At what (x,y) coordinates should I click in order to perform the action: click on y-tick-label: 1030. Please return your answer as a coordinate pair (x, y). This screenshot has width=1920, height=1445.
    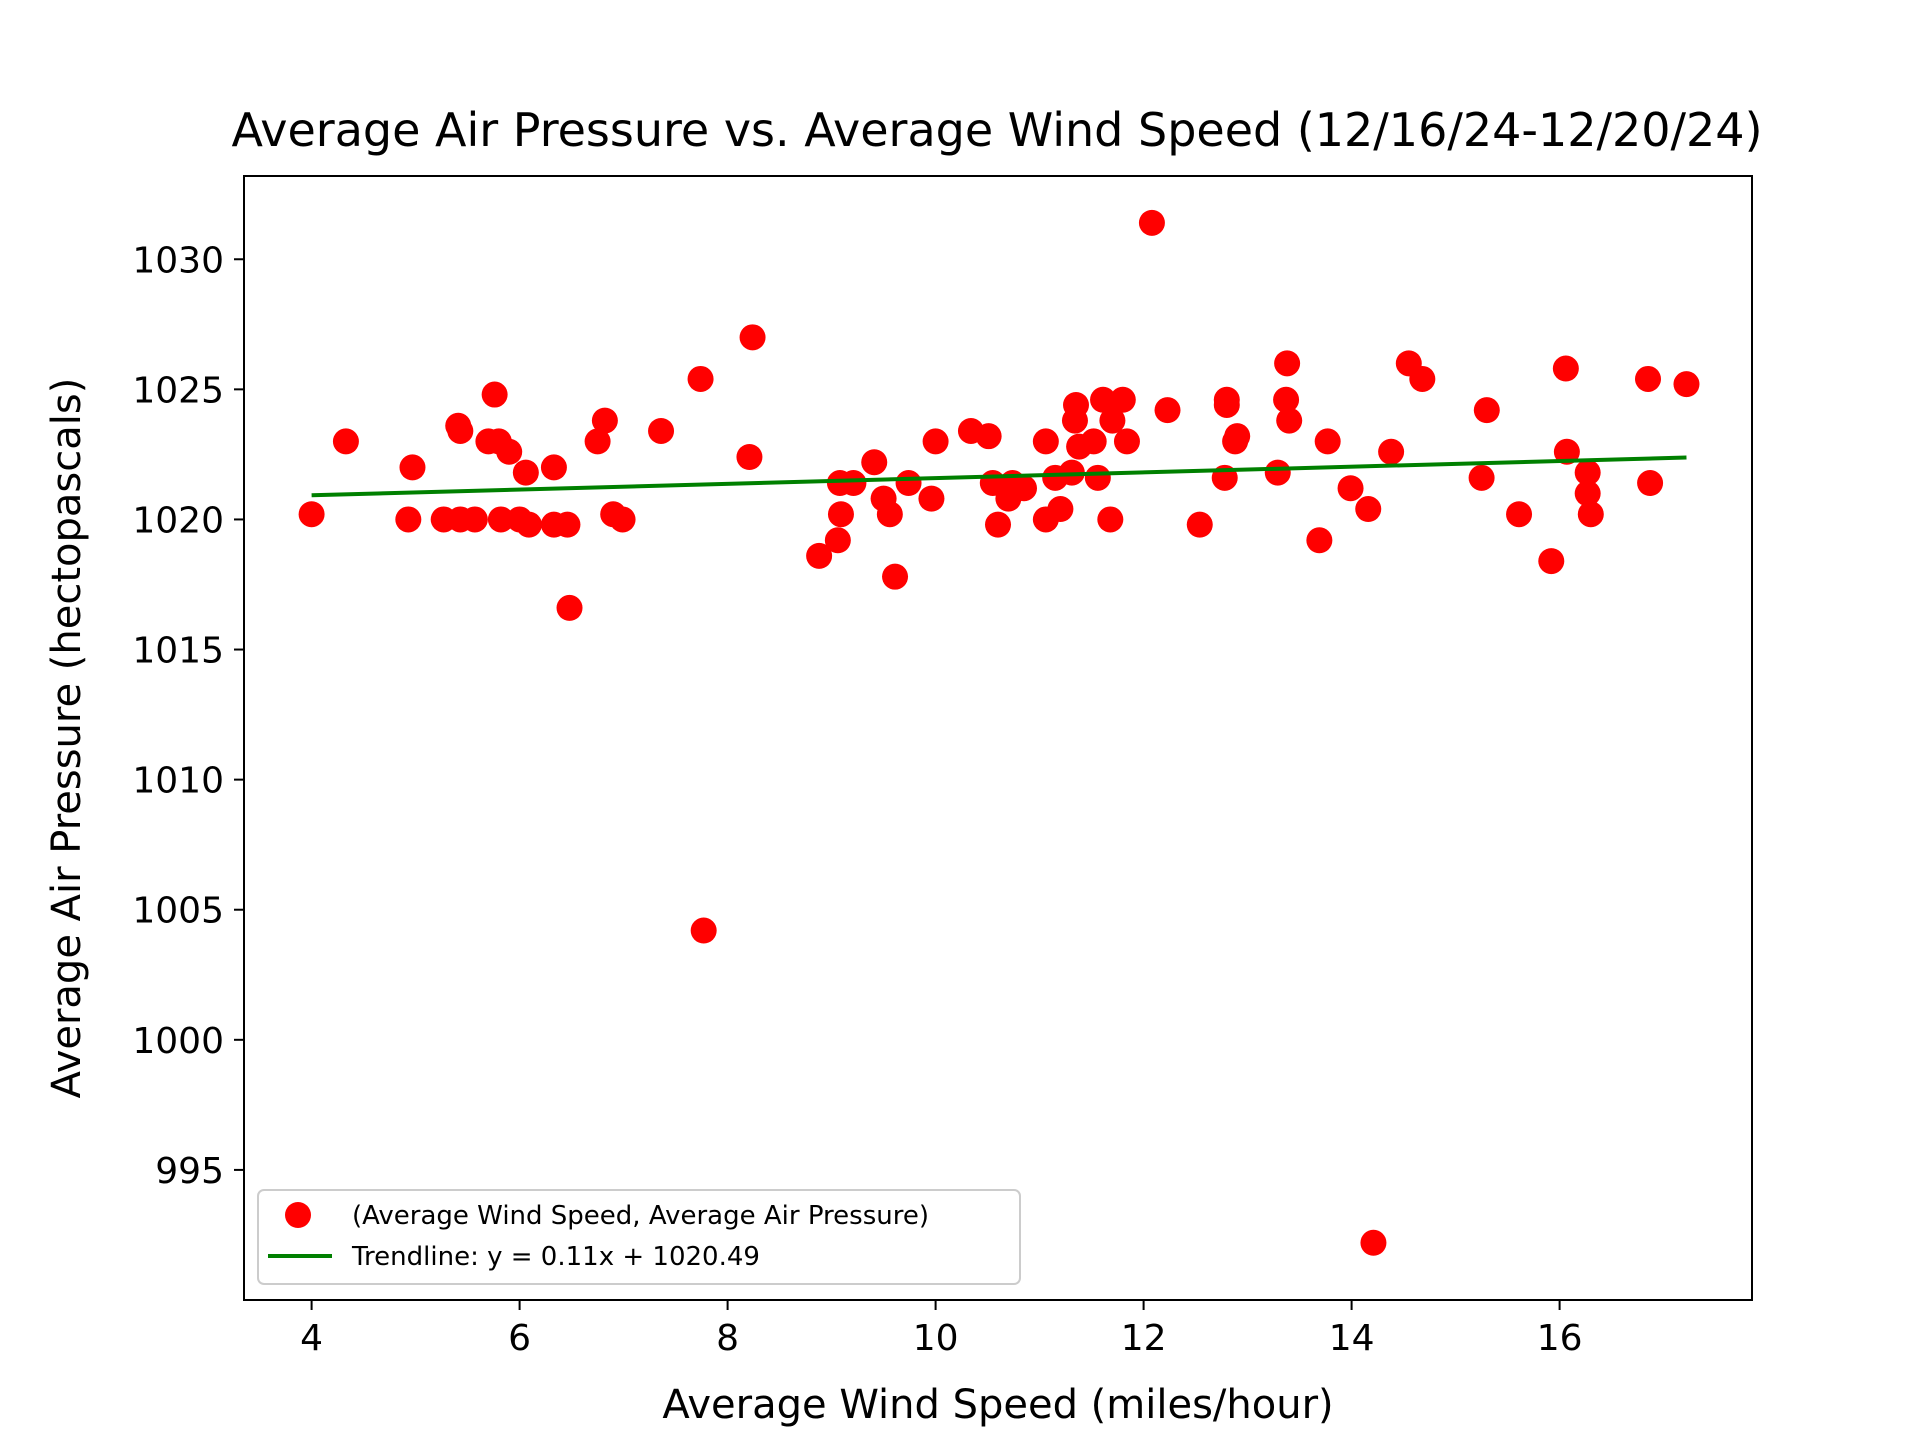
    Looking at the image, I should click on (178, 260).